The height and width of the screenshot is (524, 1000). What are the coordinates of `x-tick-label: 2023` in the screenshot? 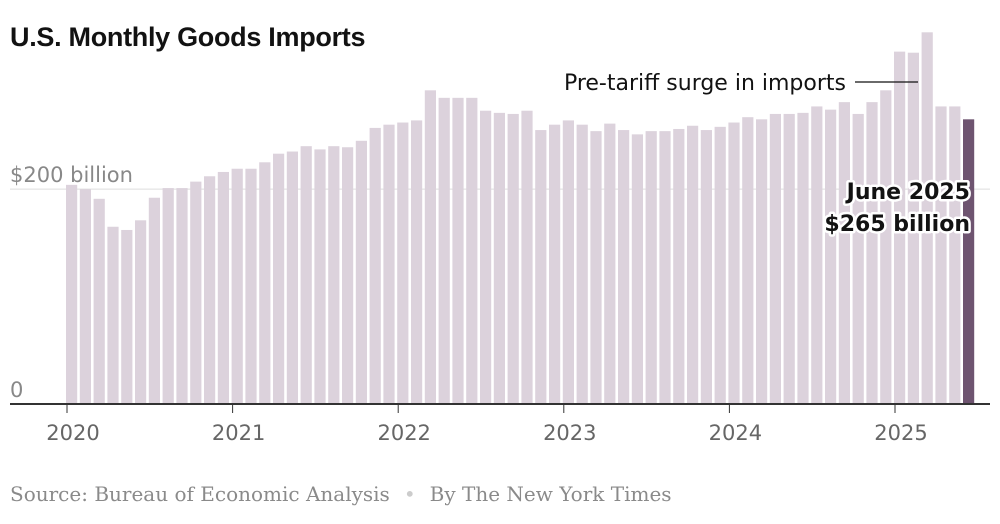 It's located at (569, 433).